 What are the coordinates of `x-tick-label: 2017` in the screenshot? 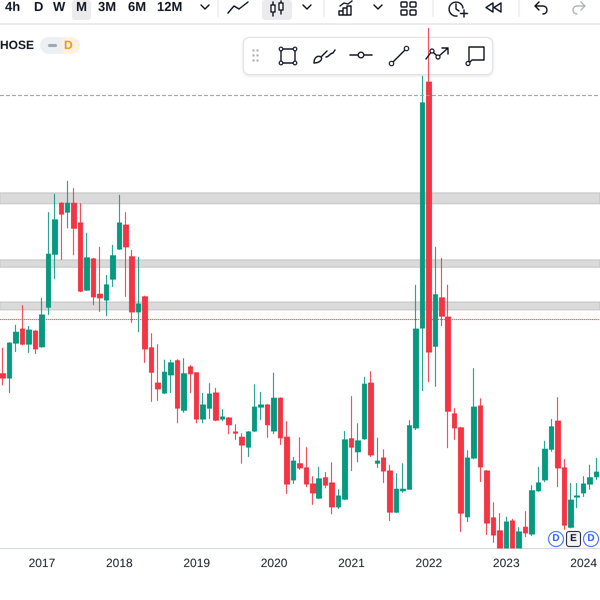 It's located at (42, 563).